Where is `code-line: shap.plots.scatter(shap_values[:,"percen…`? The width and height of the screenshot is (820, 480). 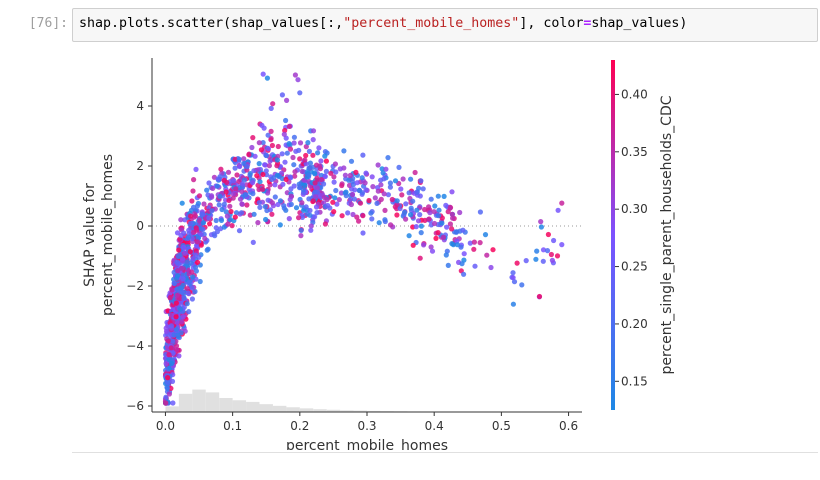
code-line: shap.plots.scatter(shap_values[:,"percen… is located at coordinates (383, 23).